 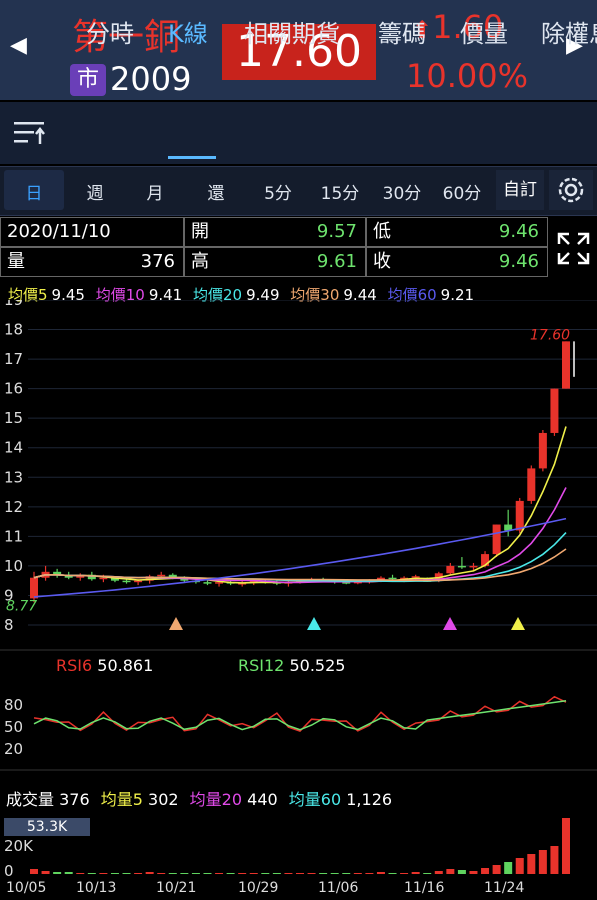 I want to click on stock-code: 2009, so click(x=151, y=79).